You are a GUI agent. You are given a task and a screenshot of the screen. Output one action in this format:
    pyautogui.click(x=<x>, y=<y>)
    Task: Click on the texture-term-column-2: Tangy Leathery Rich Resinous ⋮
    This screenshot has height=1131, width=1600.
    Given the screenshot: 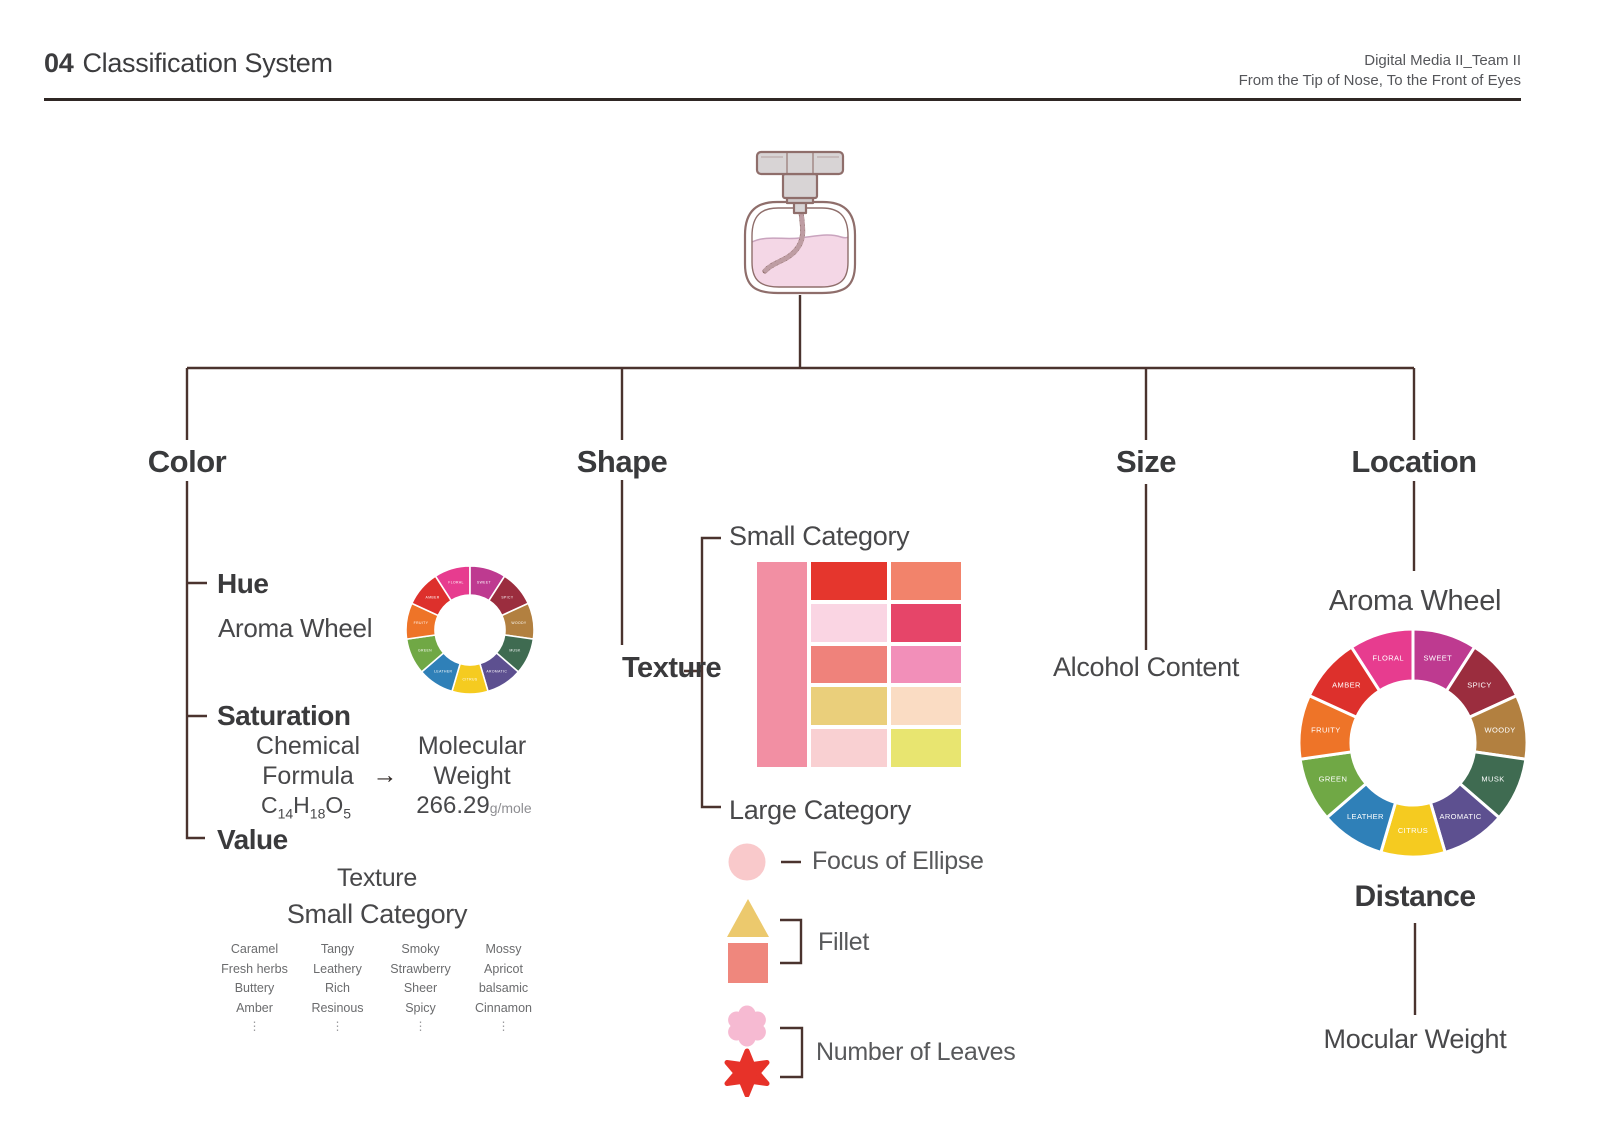 What is the action you would take?
    pyautogui.click(x=337, y=986)
    